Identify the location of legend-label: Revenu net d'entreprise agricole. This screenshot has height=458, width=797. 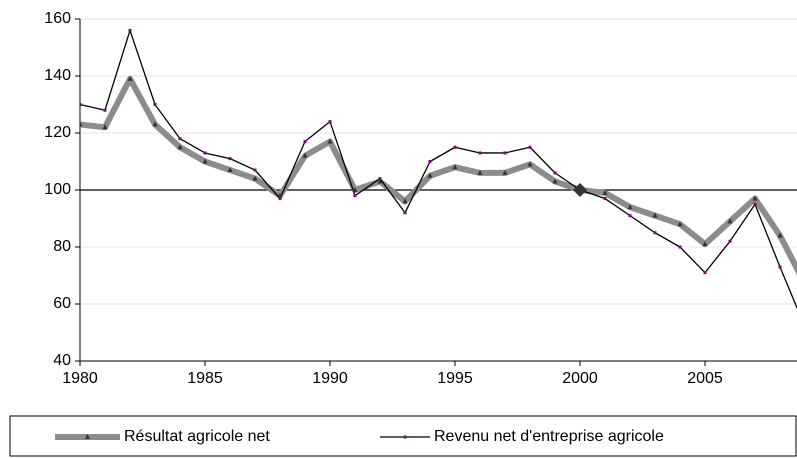
(549, 436).